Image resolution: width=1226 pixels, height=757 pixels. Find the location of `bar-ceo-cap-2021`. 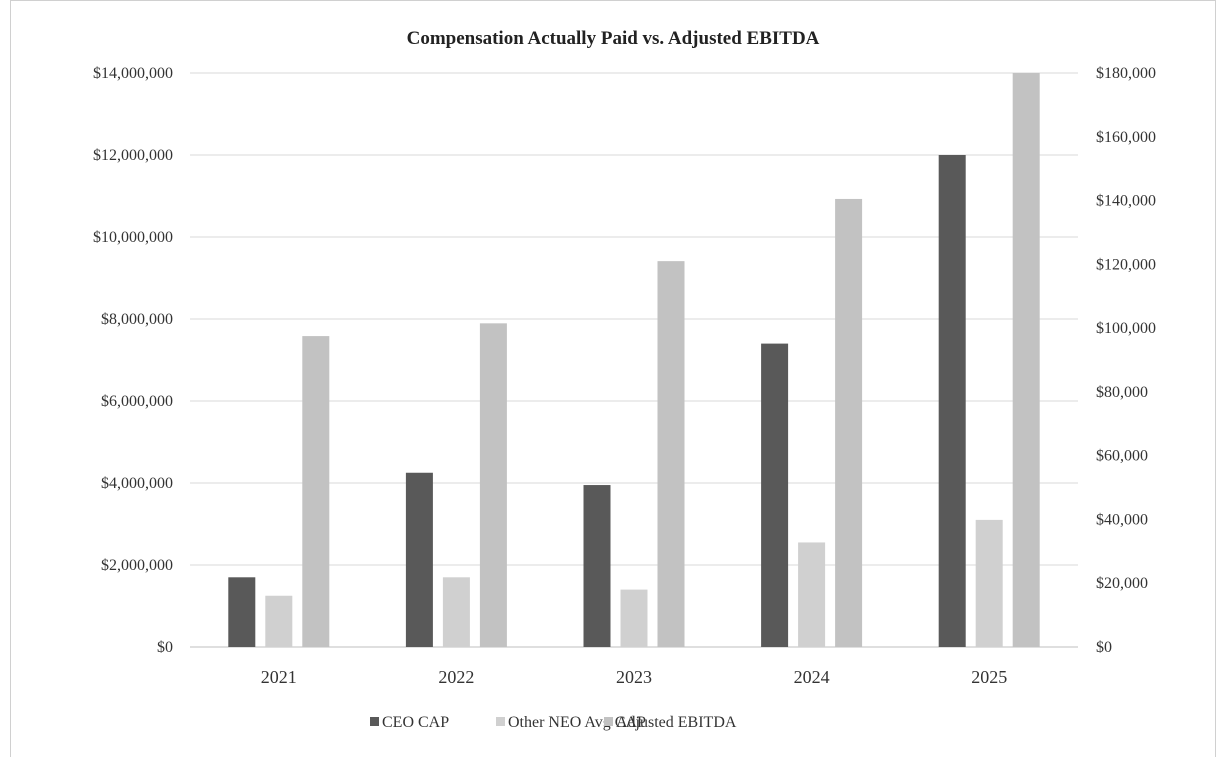

bar-ceo-cap-2021 is located at coordinates (242, 612).